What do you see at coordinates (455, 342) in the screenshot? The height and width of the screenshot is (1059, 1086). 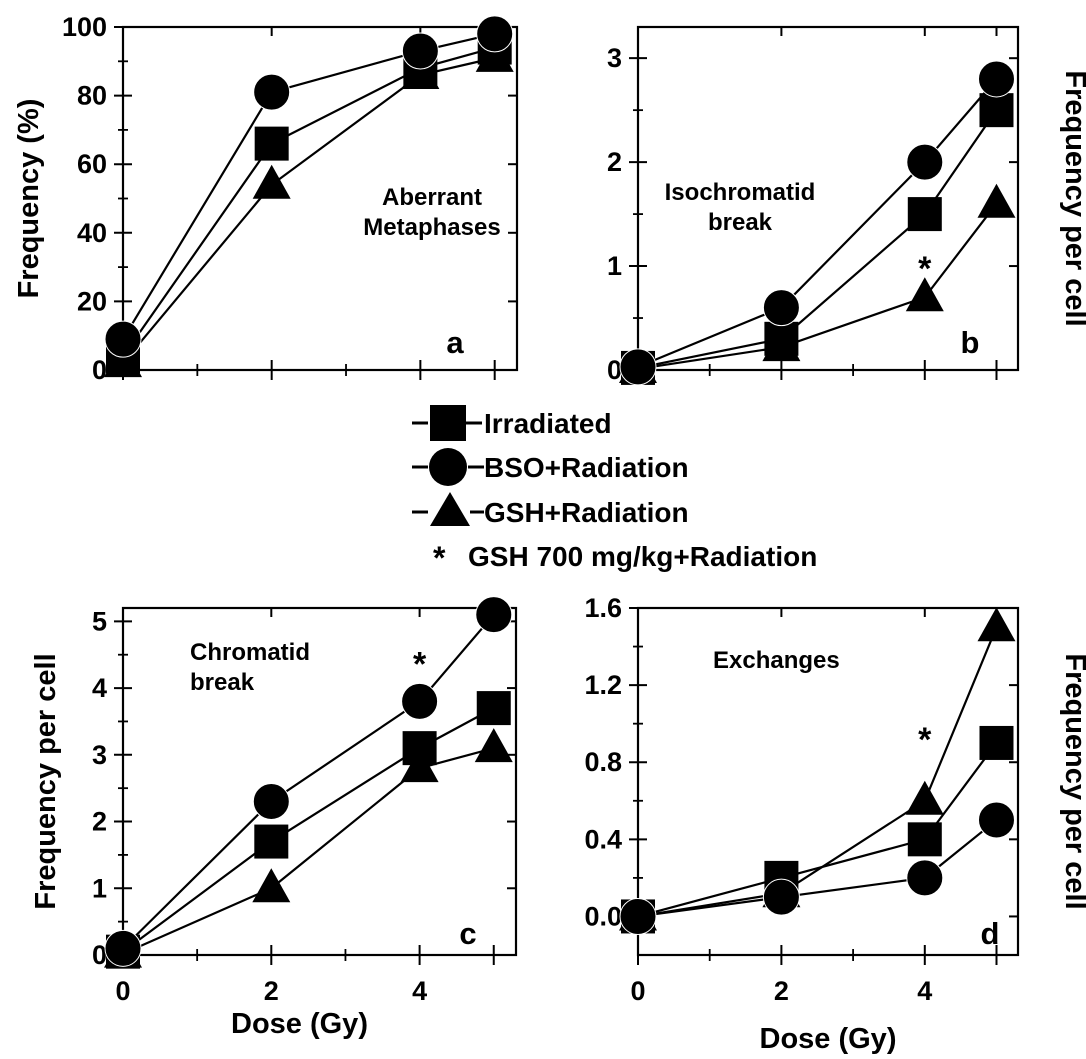 I see `panel-letter: a` at bounding box center [455, 342].